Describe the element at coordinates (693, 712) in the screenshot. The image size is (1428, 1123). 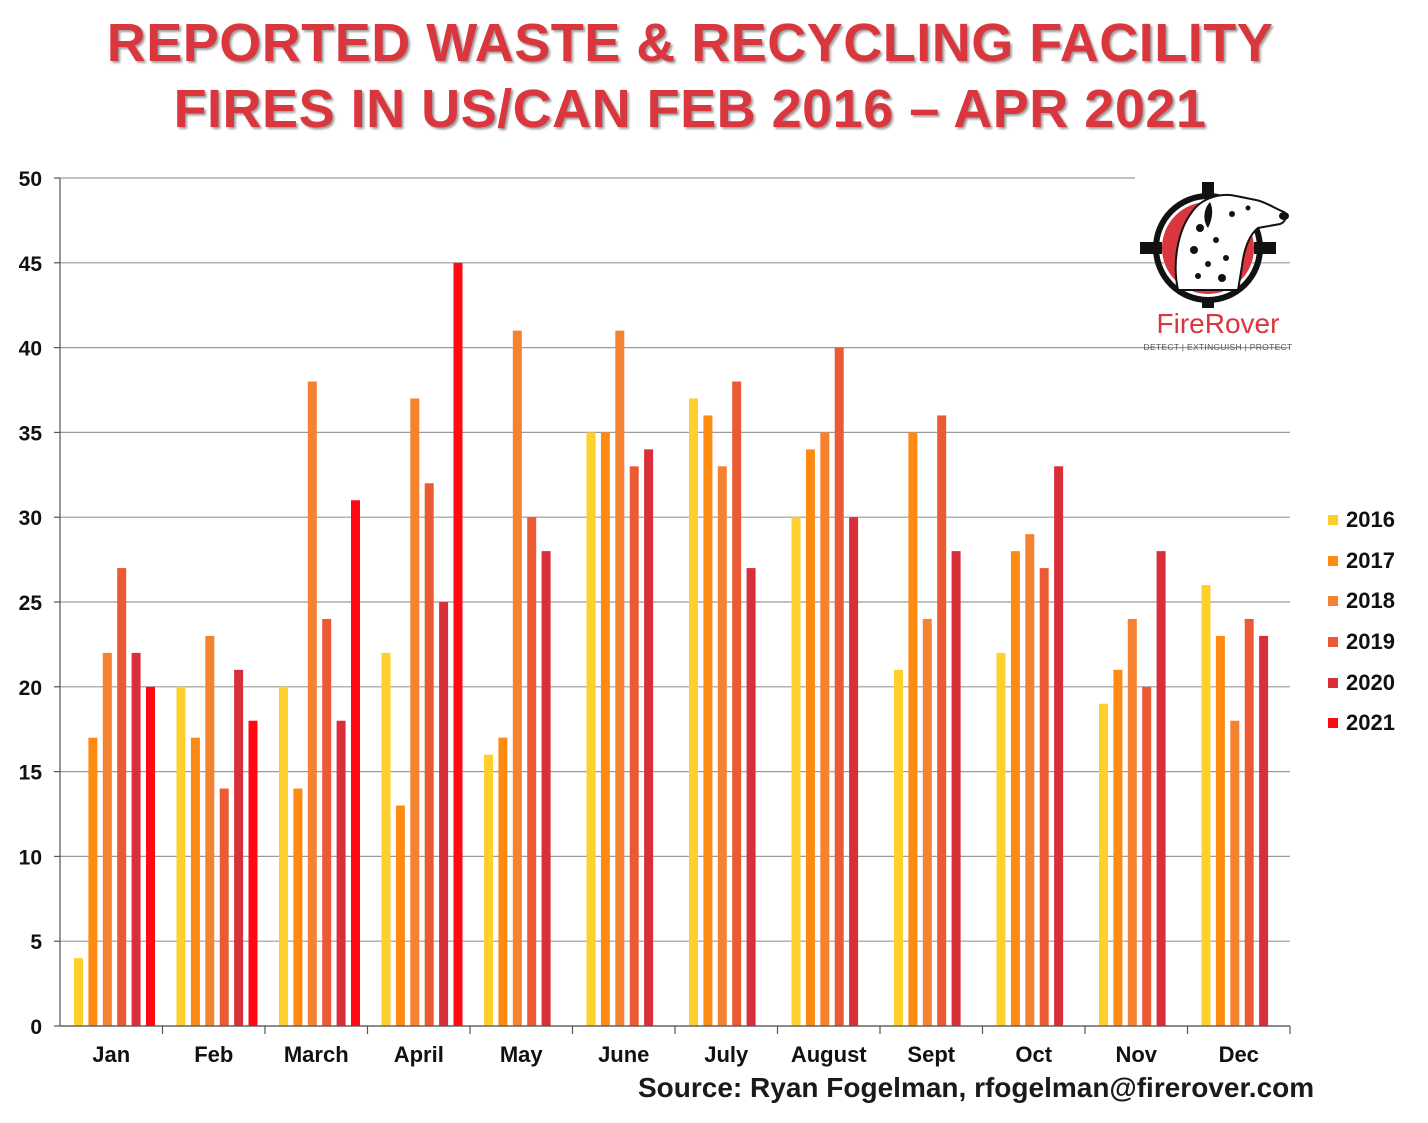
I see `bar-2016-july` at that location.